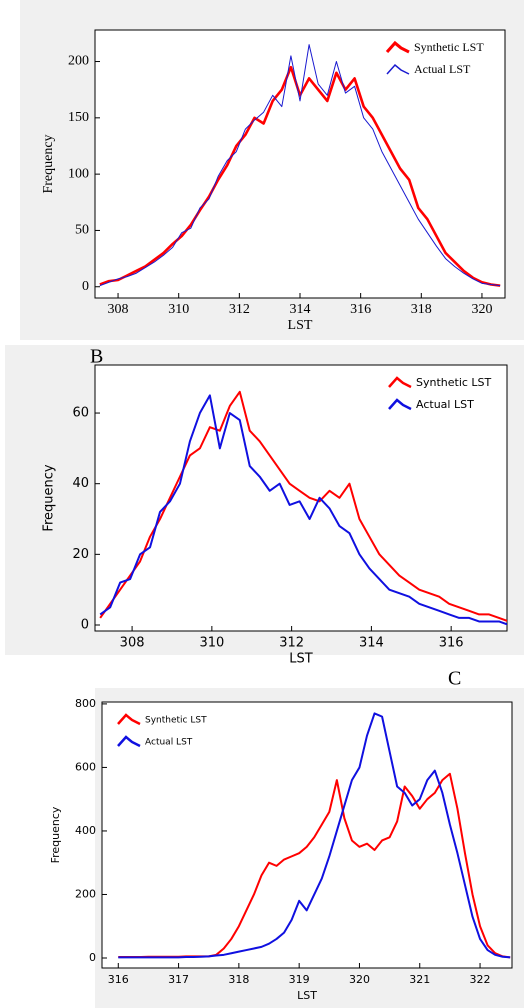 This screenshot has height=1008, width=524. What do you see at coordinates (419, 979) in the screenshot?
I see `x-tick-label: 321` at bounding box center [419, 979].